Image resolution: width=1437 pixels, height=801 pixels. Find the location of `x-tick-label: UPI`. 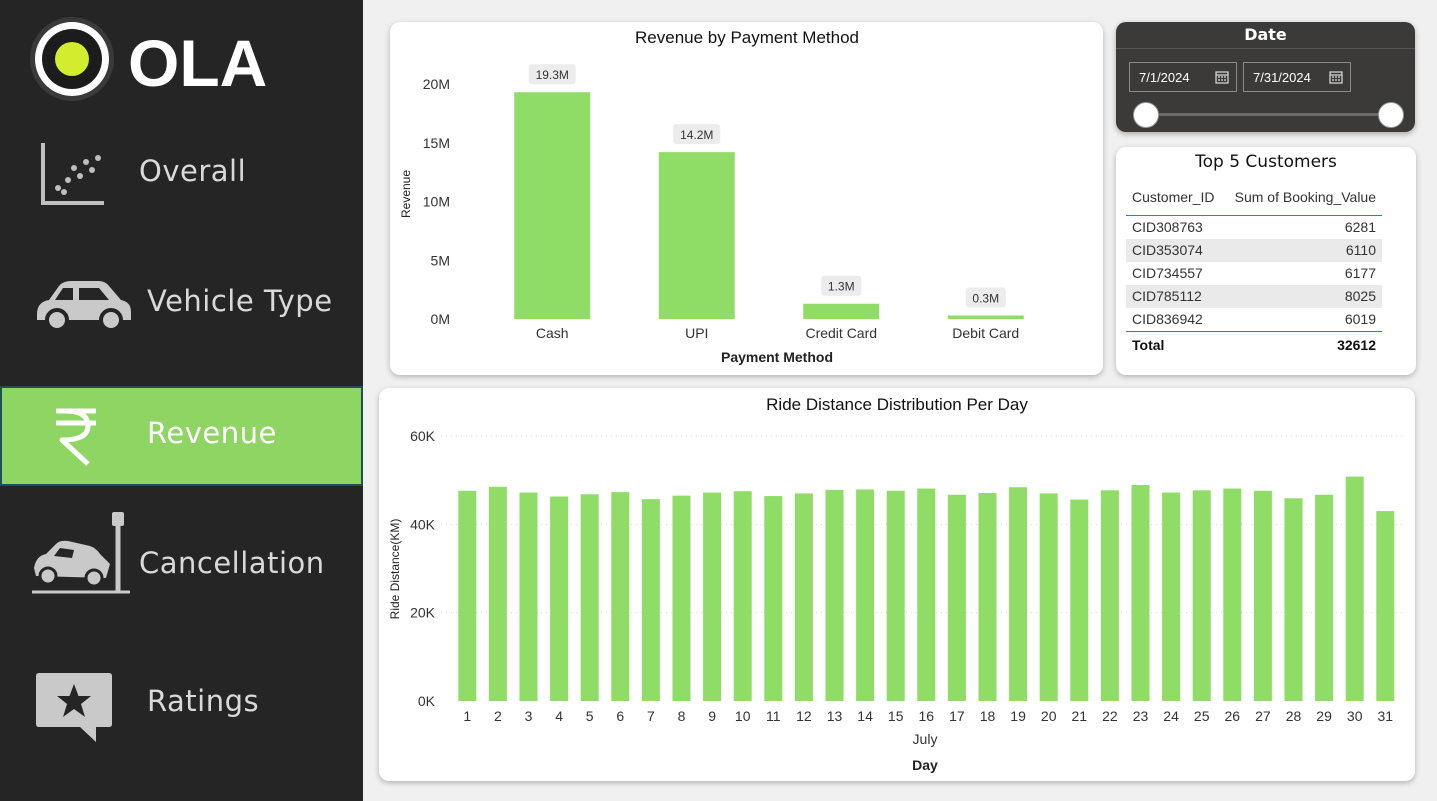

x-tick-label: UPI is located at coordinates (696, 333).